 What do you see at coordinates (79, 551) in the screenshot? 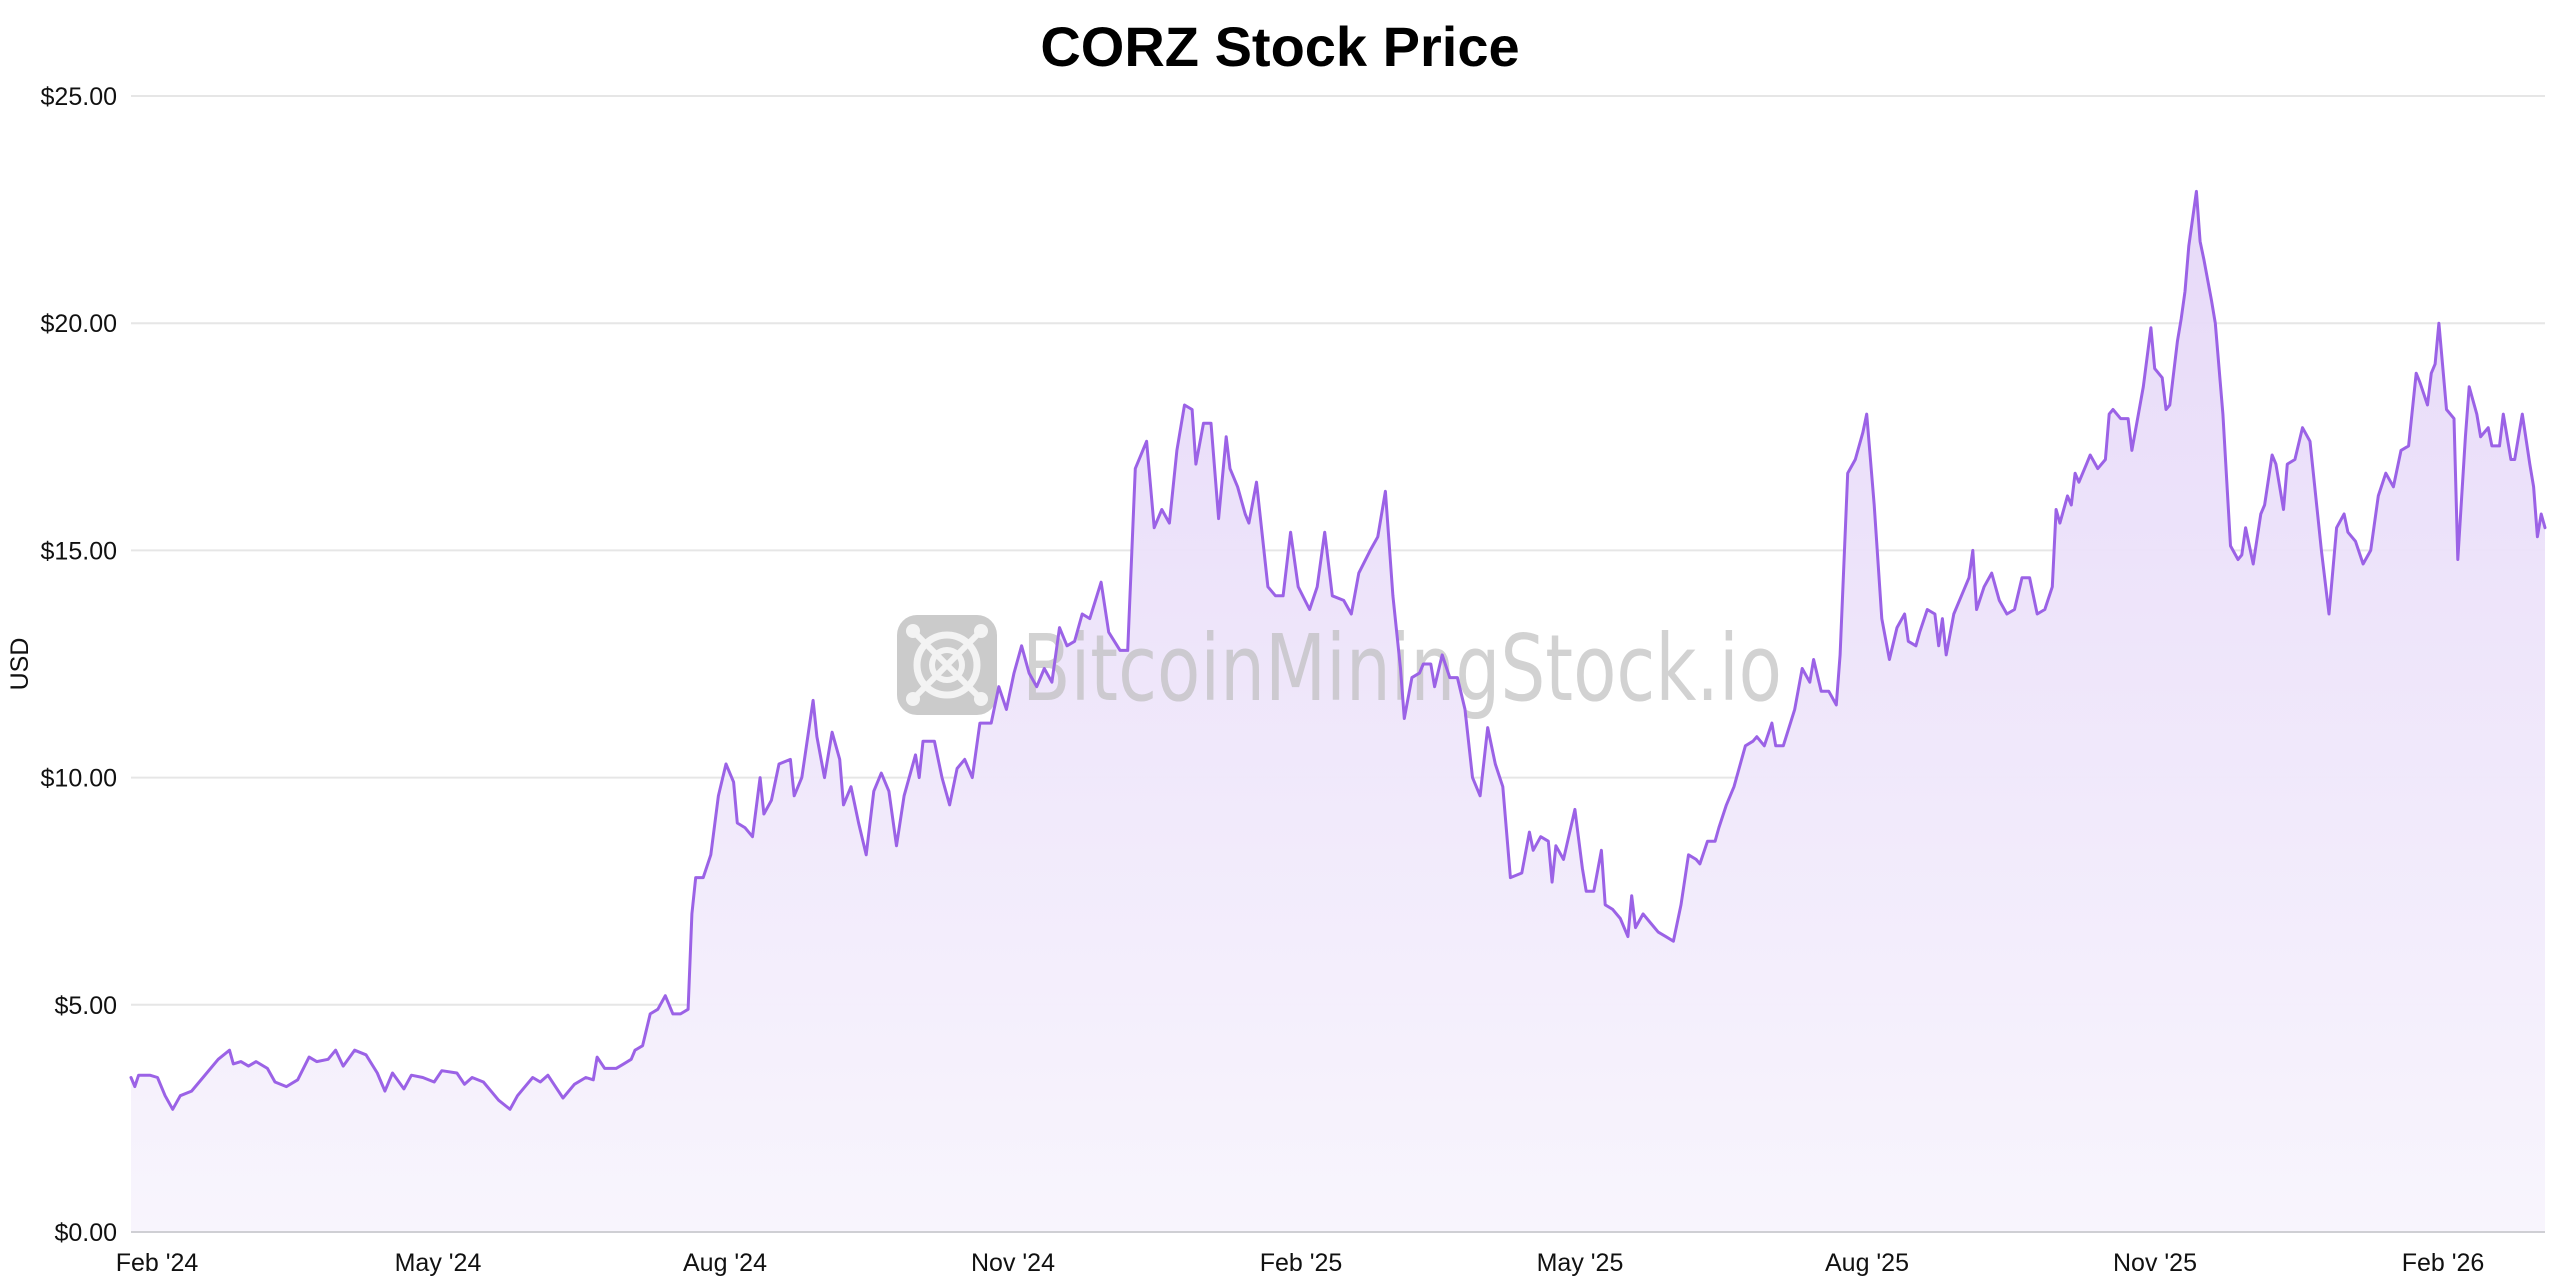
I see `y-tick-label: $15.00` at bounding box center [79, 551].